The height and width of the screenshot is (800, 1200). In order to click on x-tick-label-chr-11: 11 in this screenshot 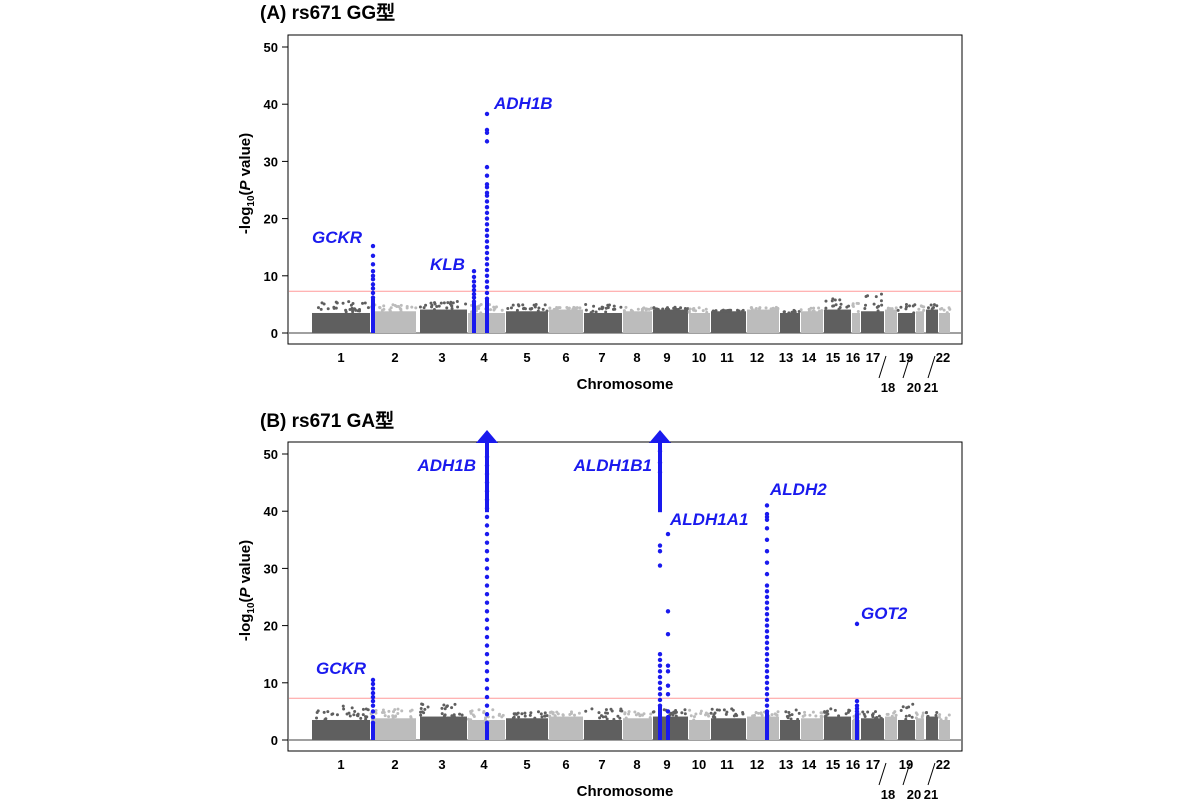, I will do `click(727, 357)`.